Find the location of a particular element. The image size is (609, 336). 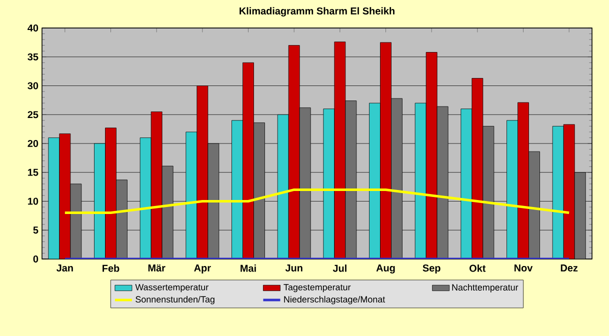

legend-label: Niederschlagstage/Monat is located at coordinates (335, 300).